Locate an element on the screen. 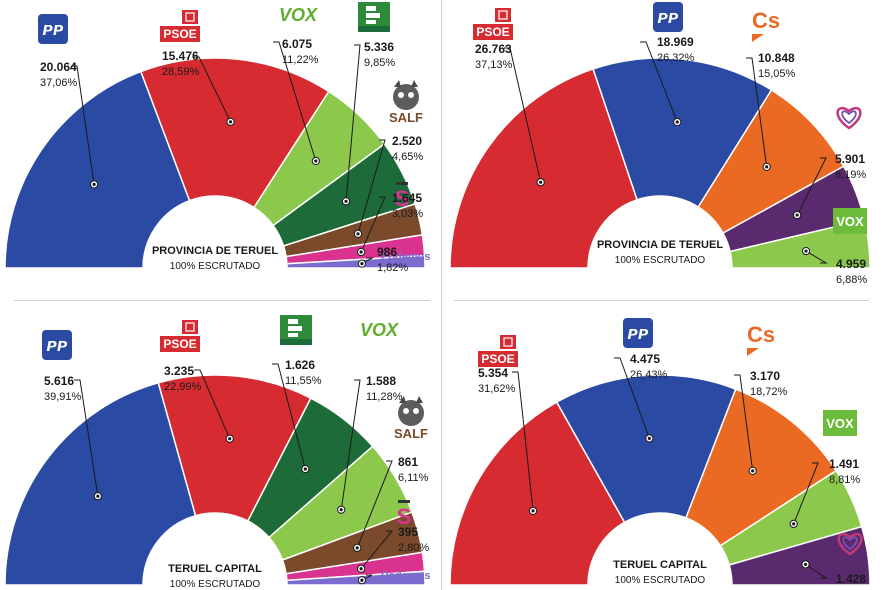  party-votes-vox: 4.959 is located at coordinates (851, 264).